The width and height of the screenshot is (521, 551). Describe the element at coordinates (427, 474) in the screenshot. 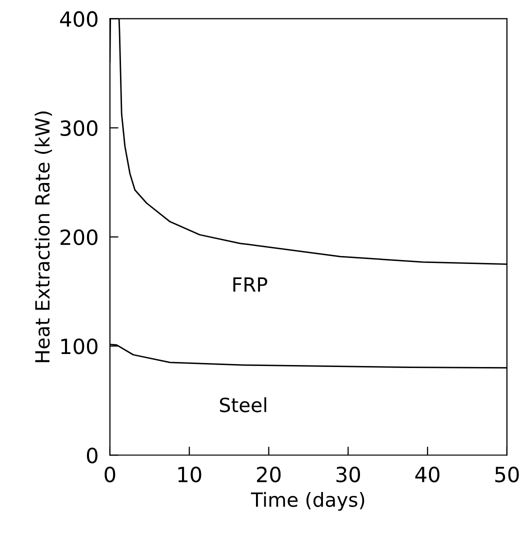

I see `x-tick-label: 40` at that location.